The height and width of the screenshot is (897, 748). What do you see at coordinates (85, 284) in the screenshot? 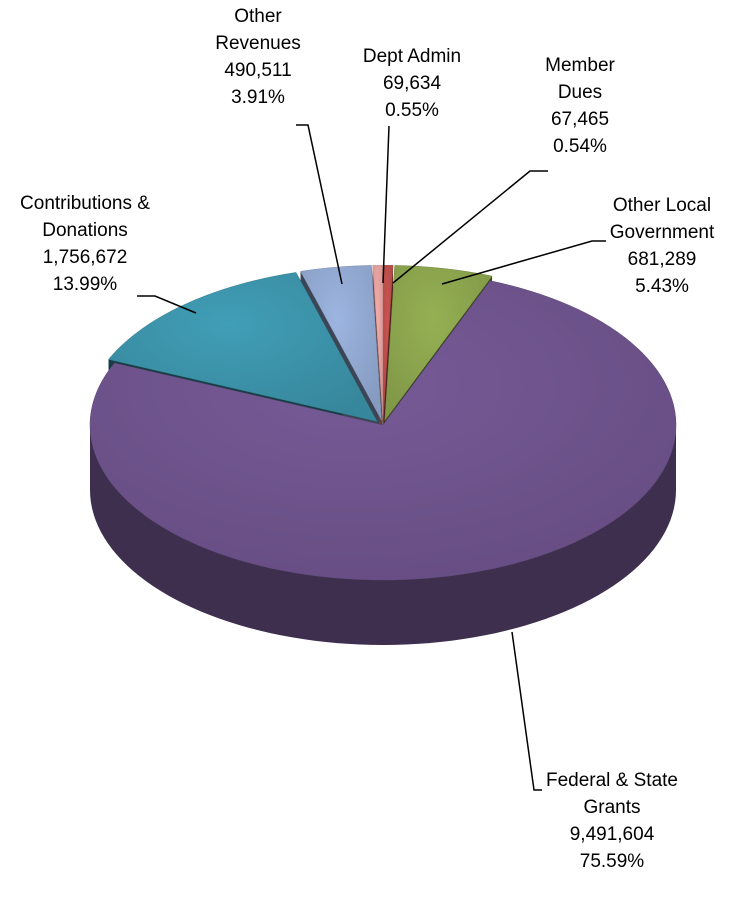
I see `percent-label: 13.99%` at bounding box center [85, 284].